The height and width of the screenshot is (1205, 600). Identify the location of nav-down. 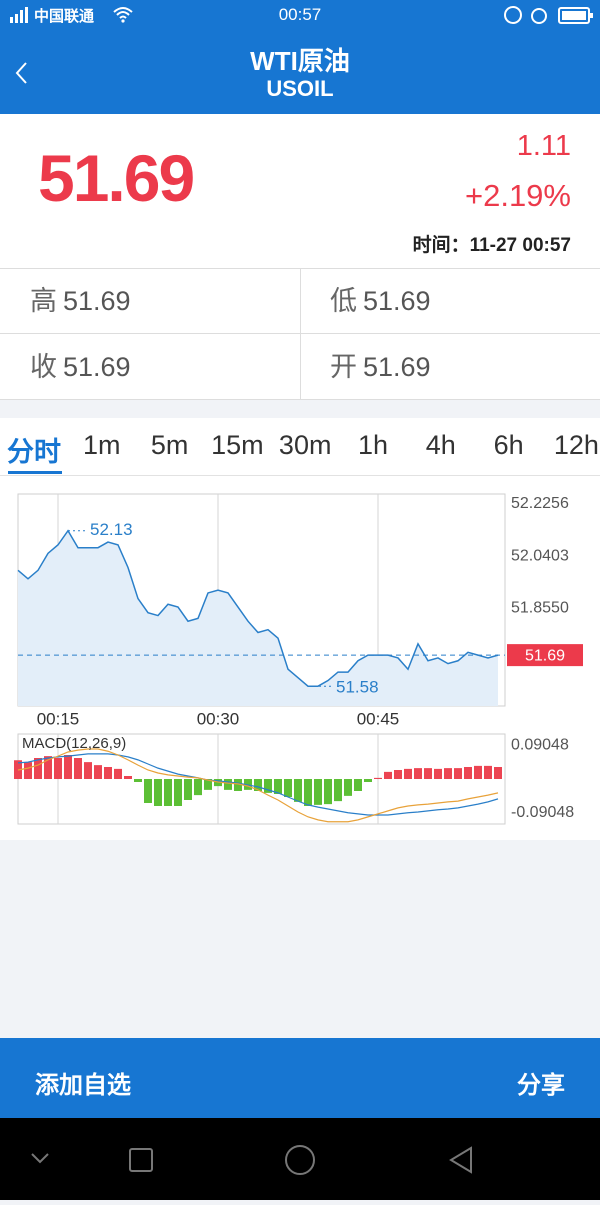
(40, 1158).